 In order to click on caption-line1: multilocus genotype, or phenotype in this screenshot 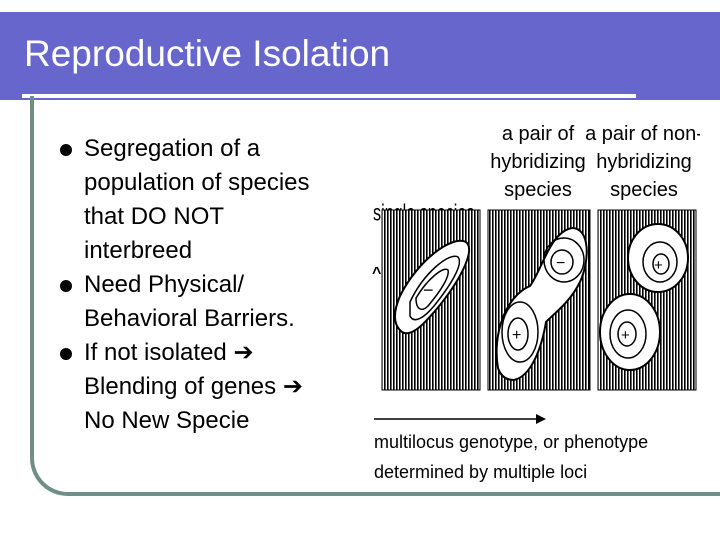, I will do `click(511, 442)`.